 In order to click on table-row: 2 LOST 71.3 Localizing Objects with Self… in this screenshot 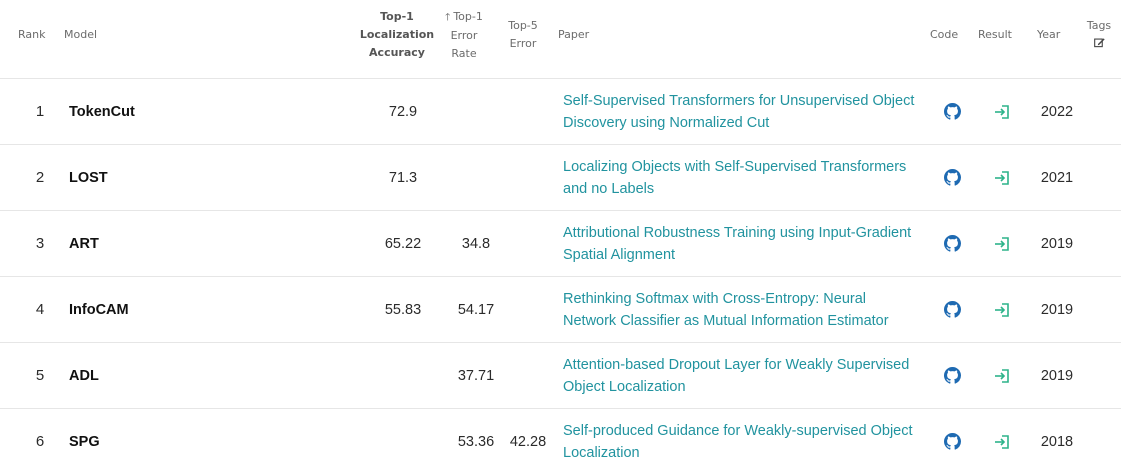, I will do `click(560, 178)`.